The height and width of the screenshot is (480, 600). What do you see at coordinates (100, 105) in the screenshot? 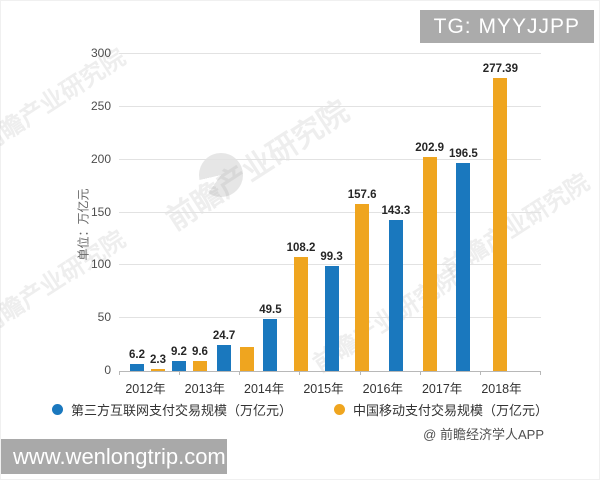
I see `y-tick-label-250: 250` at bounding box center [100, 105].